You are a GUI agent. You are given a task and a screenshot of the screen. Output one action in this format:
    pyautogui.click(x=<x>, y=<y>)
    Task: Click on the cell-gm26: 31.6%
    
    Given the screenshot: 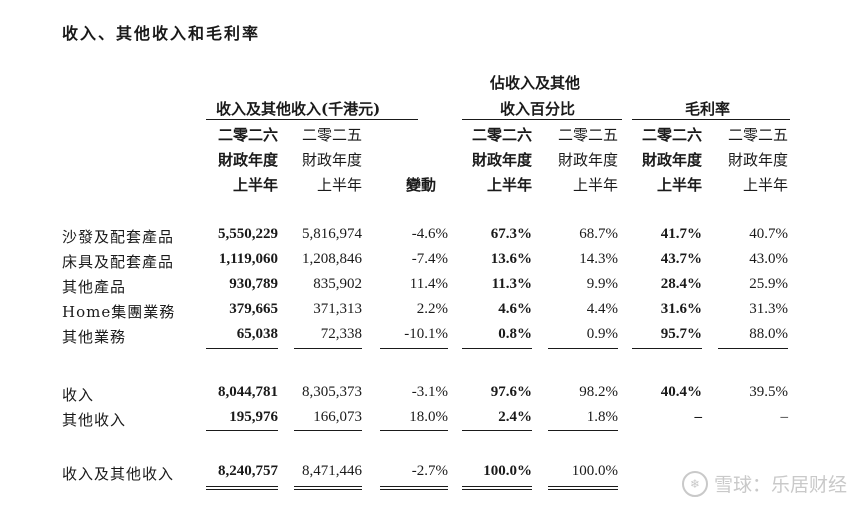 What is the action you would take?
    pyautogui.click(x=681, y=309)
    